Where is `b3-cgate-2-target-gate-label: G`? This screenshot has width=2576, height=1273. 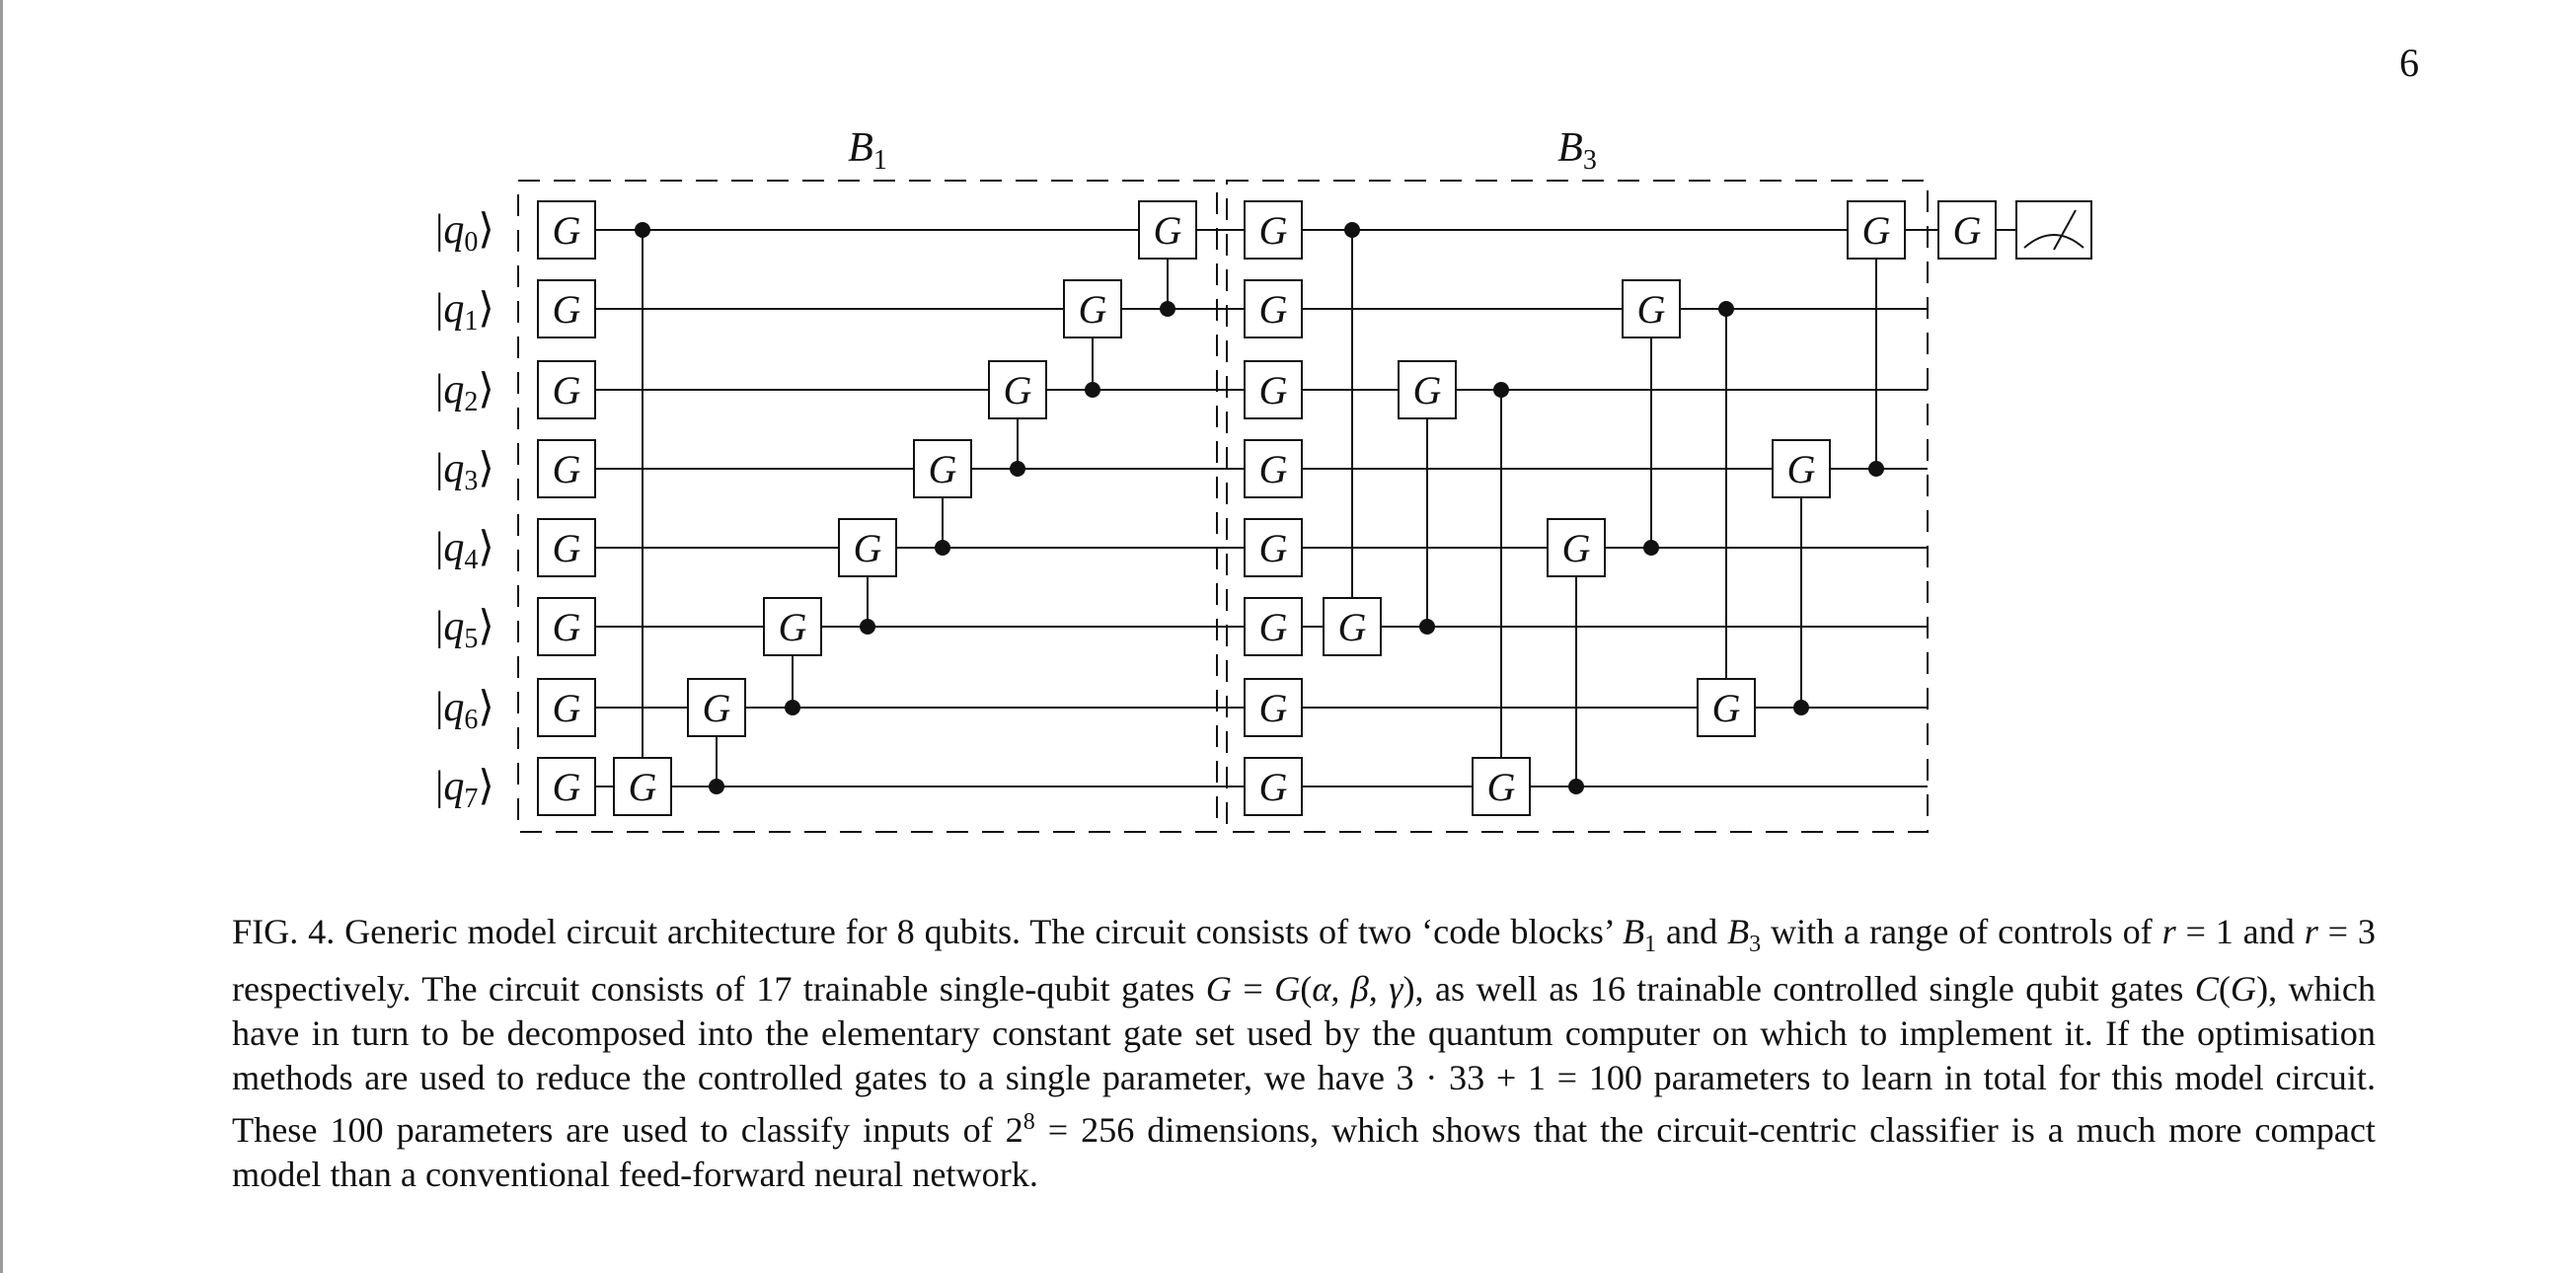 b3-cgate-2-target-gate-label: G is located at coordinates (1501, 787).